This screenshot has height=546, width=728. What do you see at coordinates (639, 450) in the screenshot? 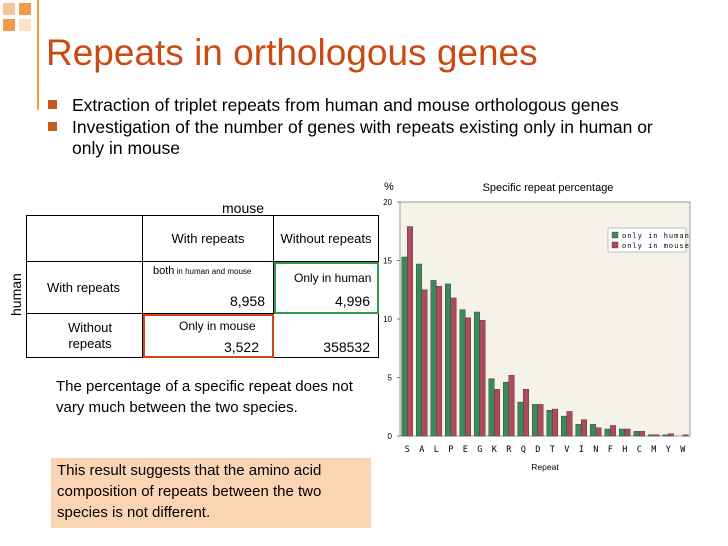
I see `x-tick-label: C` at bounding box center [639, 450].